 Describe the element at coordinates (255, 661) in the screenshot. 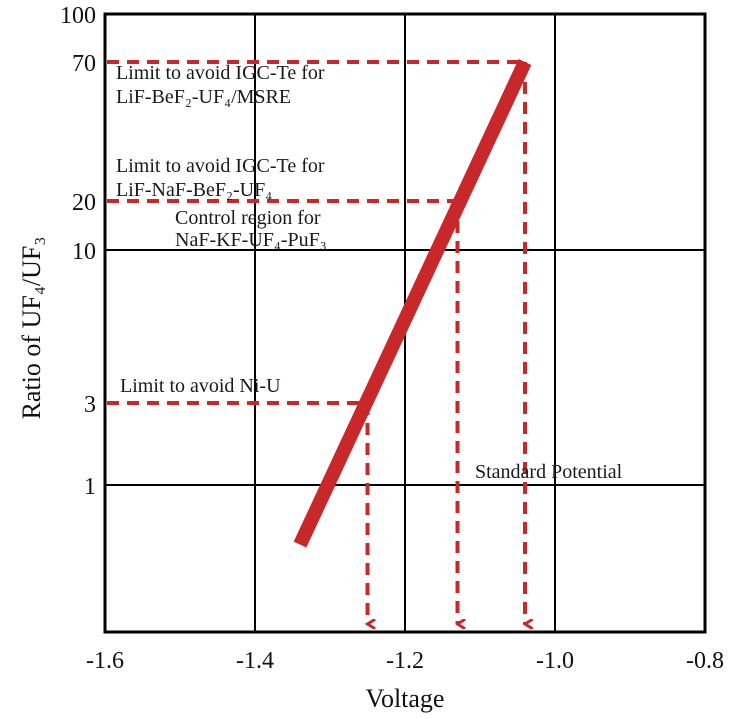

I see `x-tick-label: -1.4` at that location.